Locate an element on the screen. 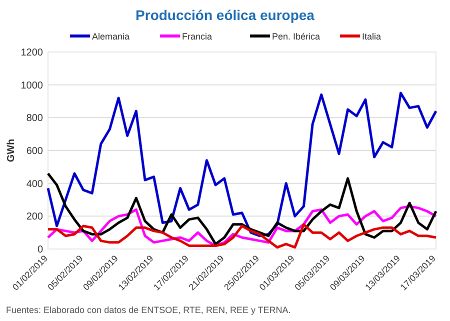  chart-title: Producción eólica europea is located at coordinates (225, 15).